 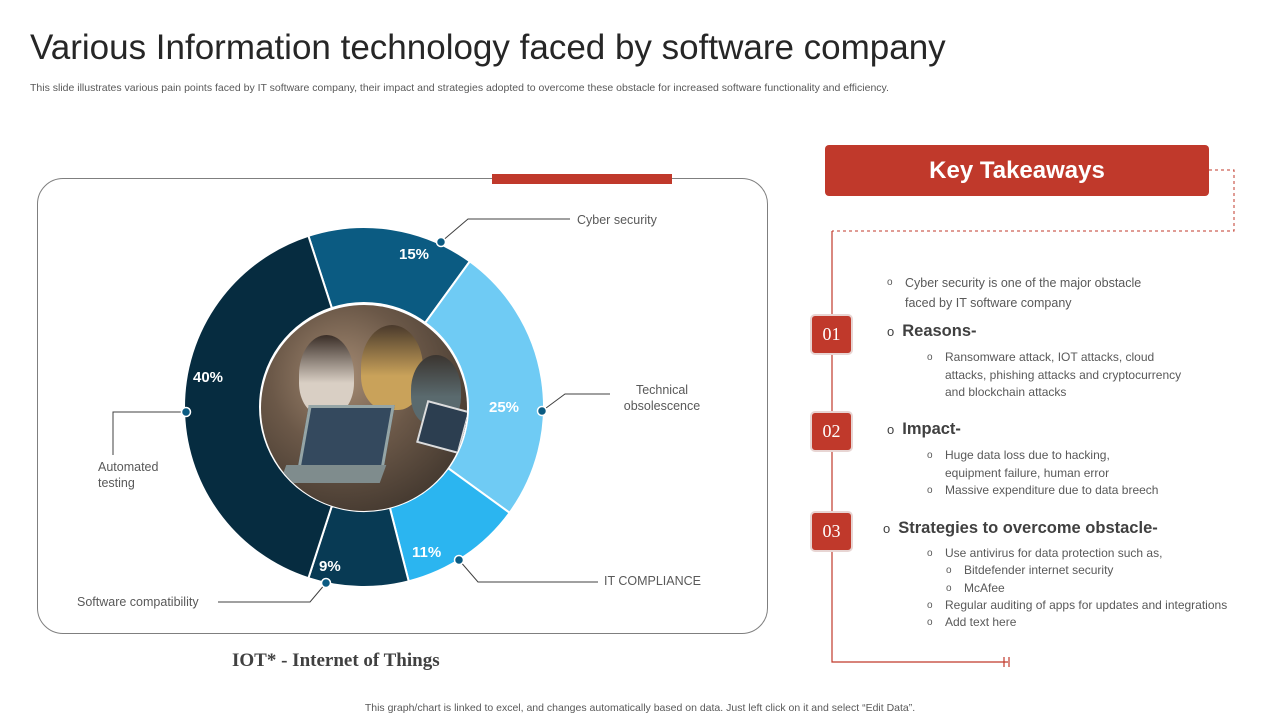 What do you see at coordinates (984, 588) in the screenshot?
I see `bullet-text: McAfee` at bounding box center [984, 588].